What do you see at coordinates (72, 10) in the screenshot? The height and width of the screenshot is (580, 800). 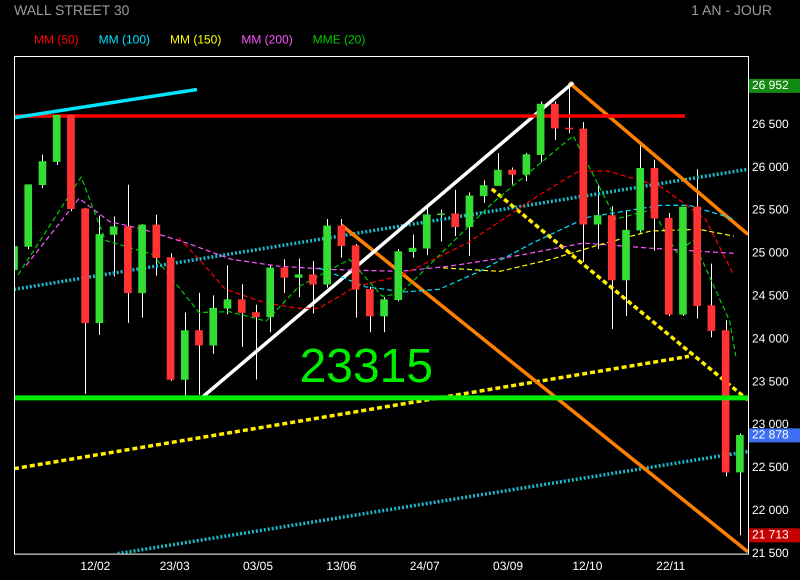 I see `chart-title: WALL STREET 30` at bounding box center [72, 10].